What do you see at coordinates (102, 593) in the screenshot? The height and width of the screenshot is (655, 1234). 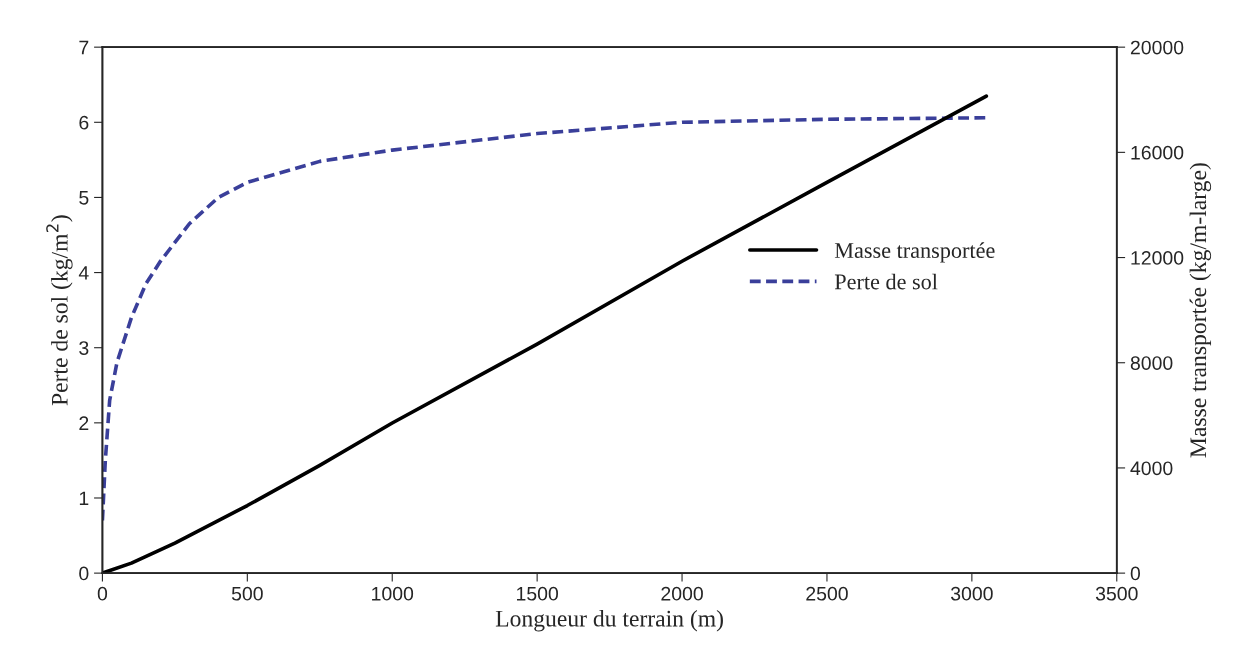 I see `x-tick-label: 0` at bounding box center [102, 593].